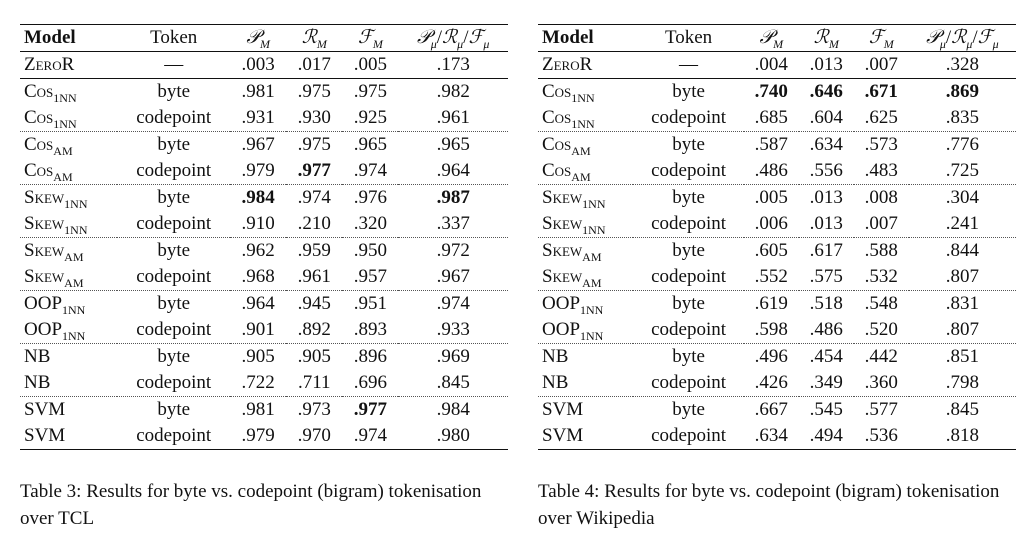  Describe the element at coordinates (766, 37) in the screenshot. I see `p-symbol: 𝒫` at that location.